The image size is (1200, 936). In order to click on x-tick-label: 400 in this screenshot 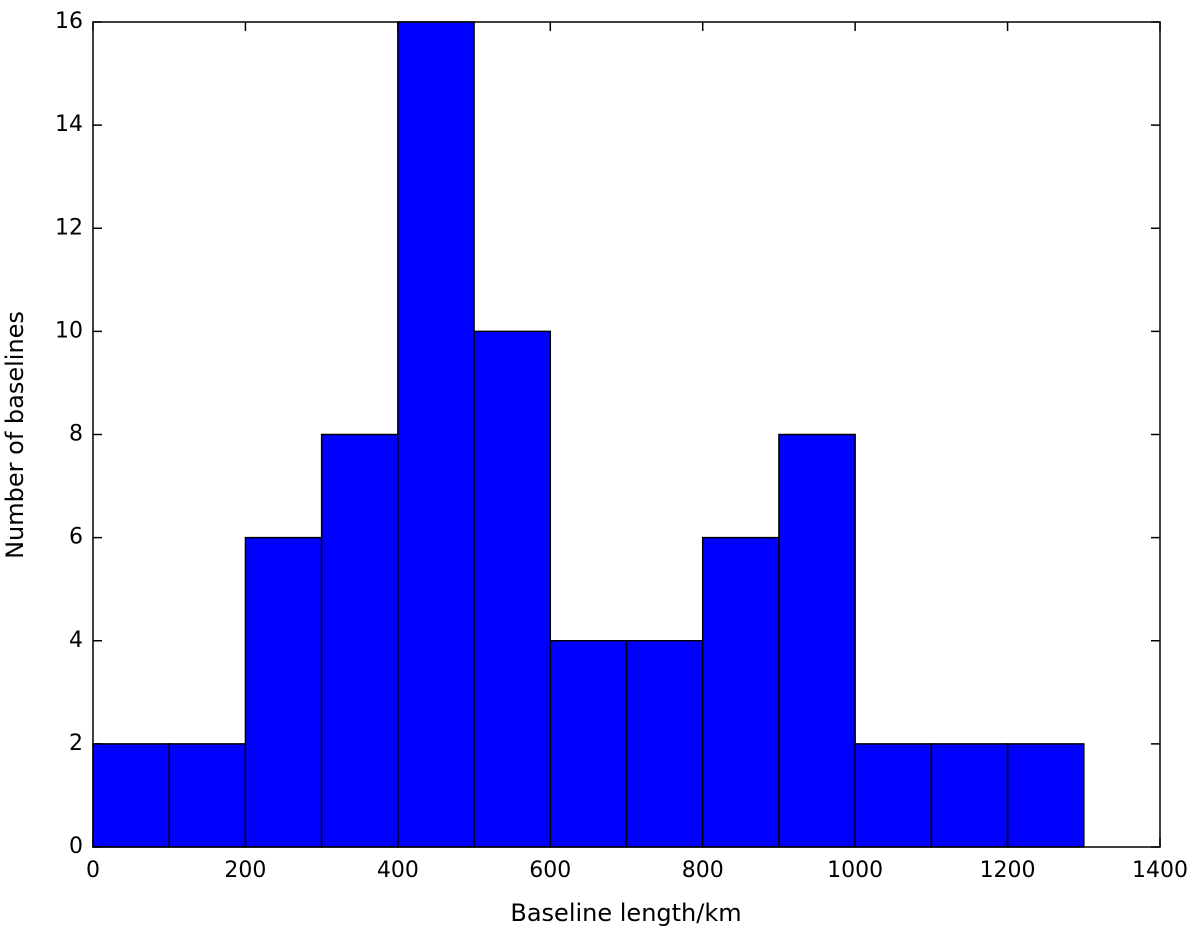, I will do `click(398, 870)`.